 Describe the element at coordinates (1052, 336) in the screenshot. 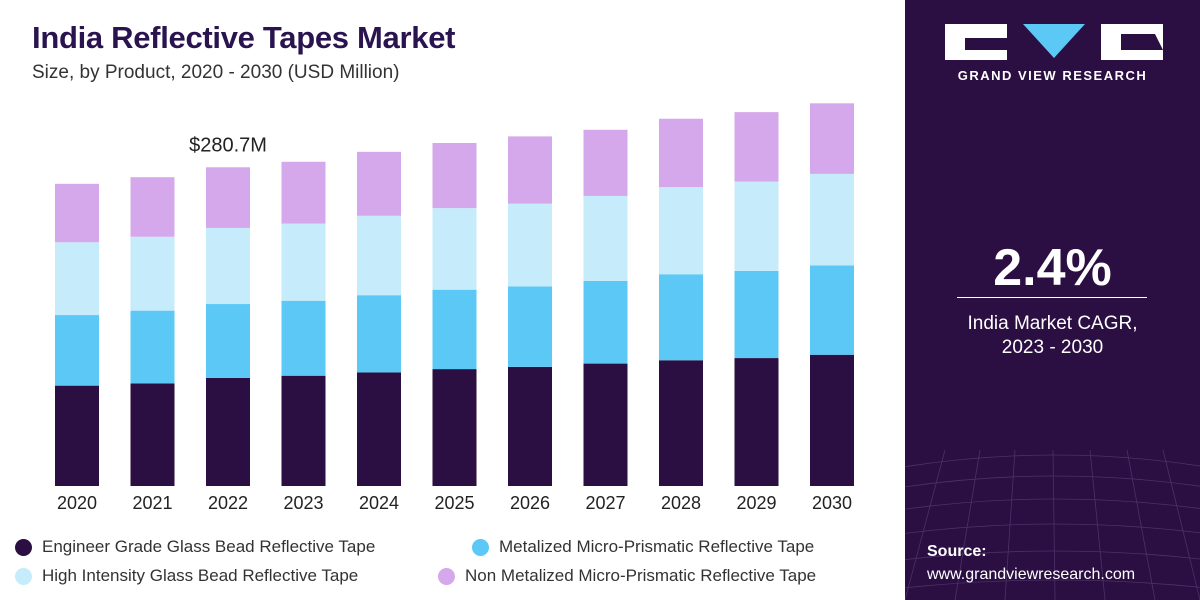

I see `cagr-label: India Market CAGR, 2023 - 2030` at that location.